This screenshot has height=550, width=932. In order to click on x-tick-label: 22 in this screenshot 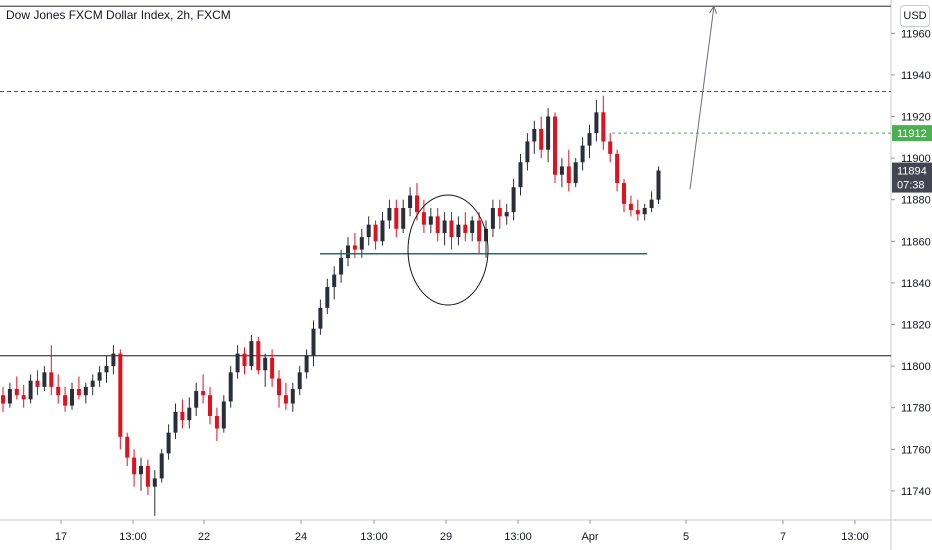, I will do `click(204, 537)`.